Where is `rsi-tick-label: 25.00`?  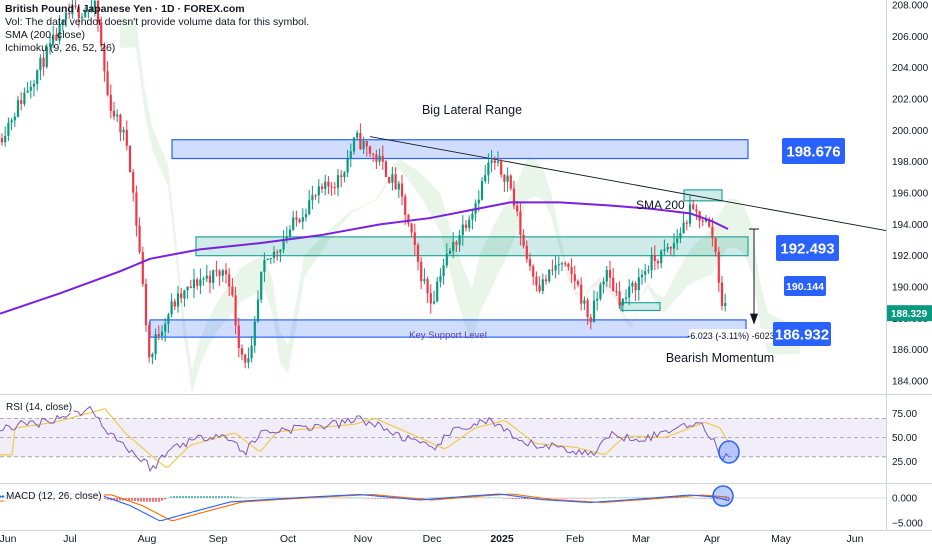 rsi-tick-label: 25.00 is located at coordinates (904, 462).